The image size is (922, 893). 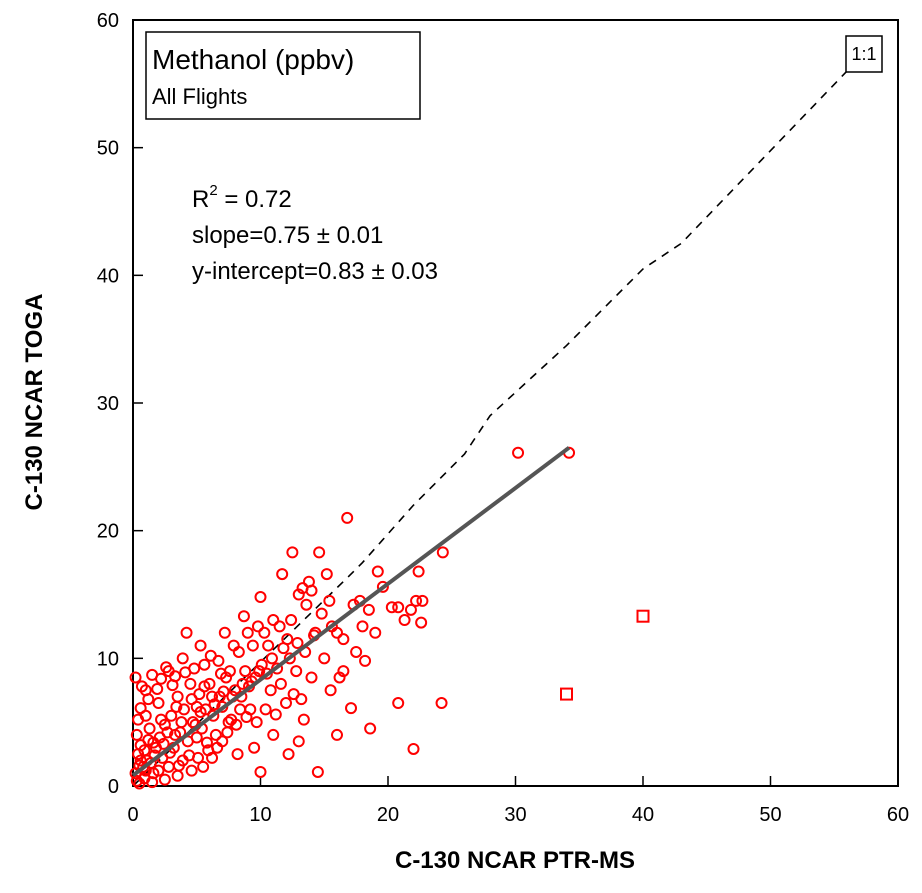 What do you see at coordinates (315, 271) in the screenshot?
I see `intercept-annotation: y-intercept=0.83 ± 0.03` at bounding box center [315, 271].